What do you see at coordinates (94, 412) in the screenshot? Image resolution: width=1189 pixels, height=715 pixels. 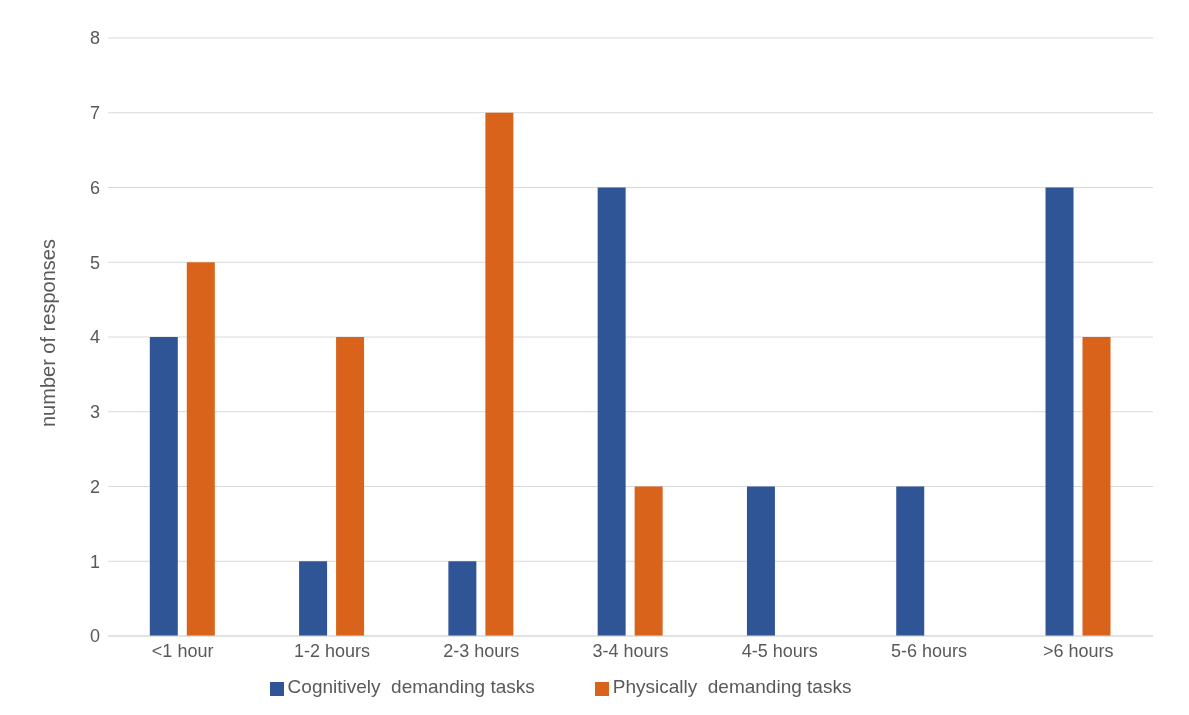 I see `y-tick-label: 3` at bounding box center [94, 412].